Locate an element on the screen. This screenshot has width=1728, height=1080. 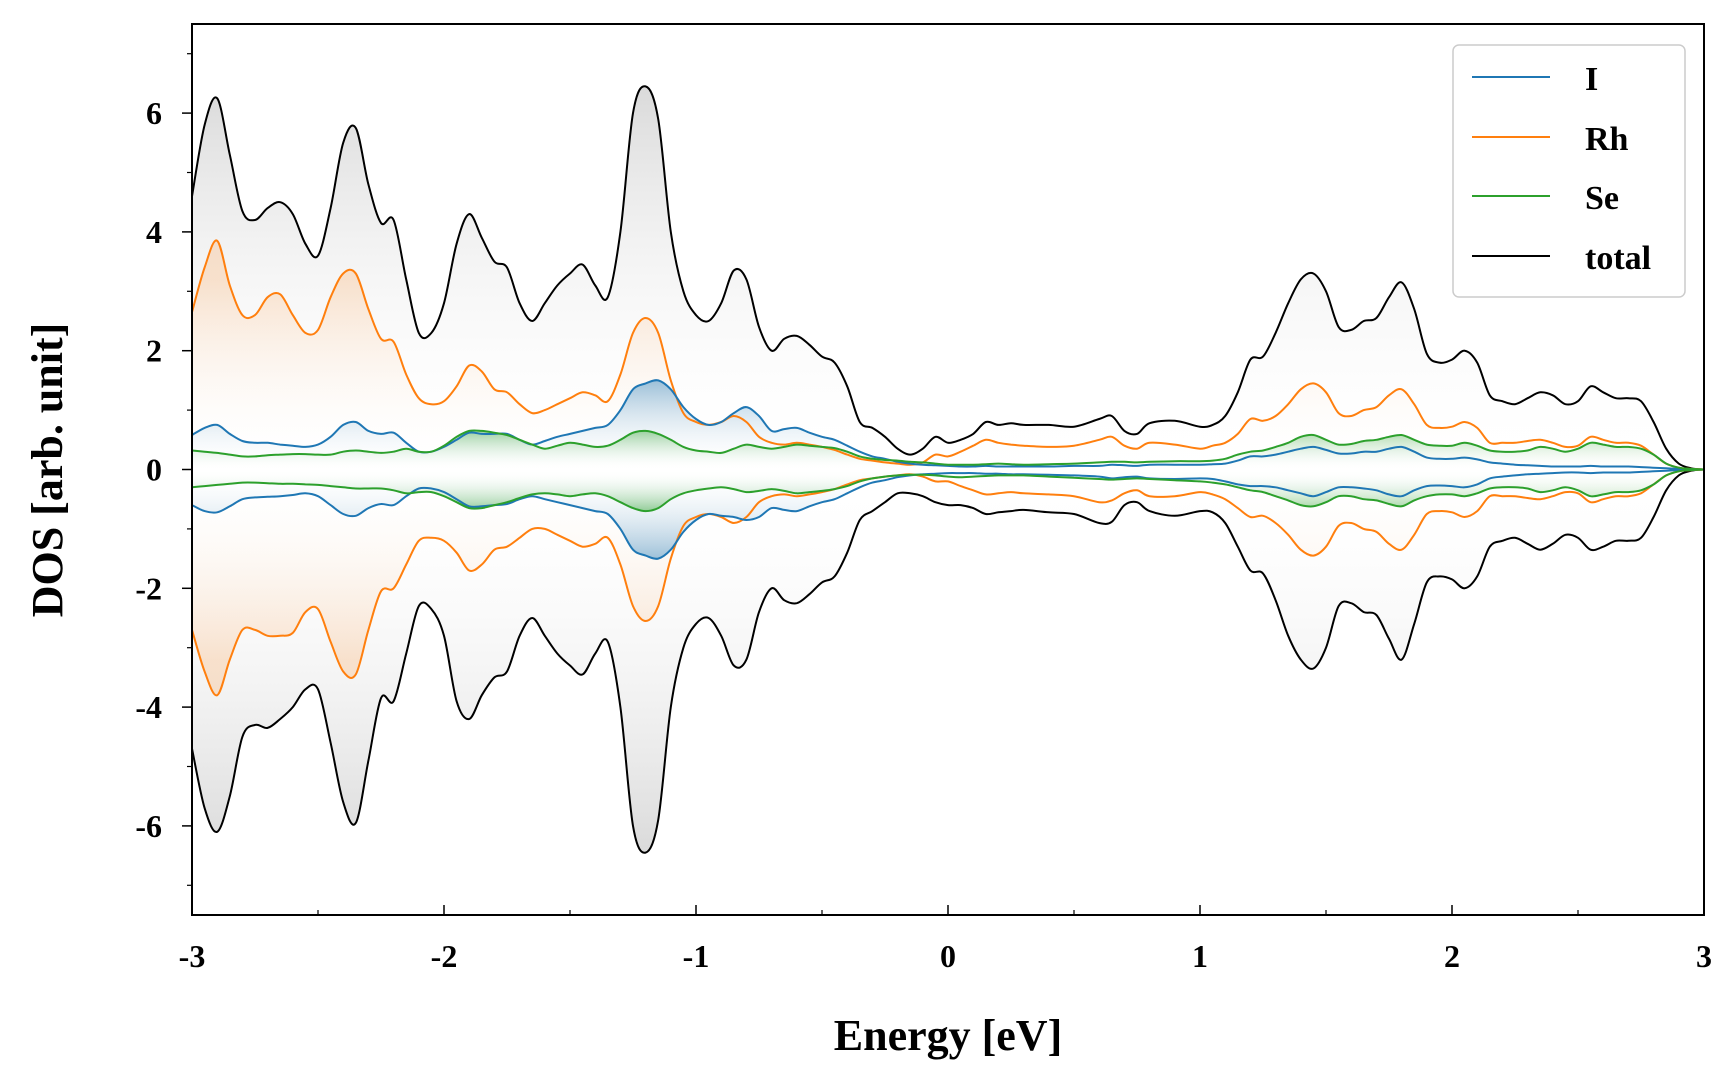
legend-label-I: I is located at coordinates (1591, 79).